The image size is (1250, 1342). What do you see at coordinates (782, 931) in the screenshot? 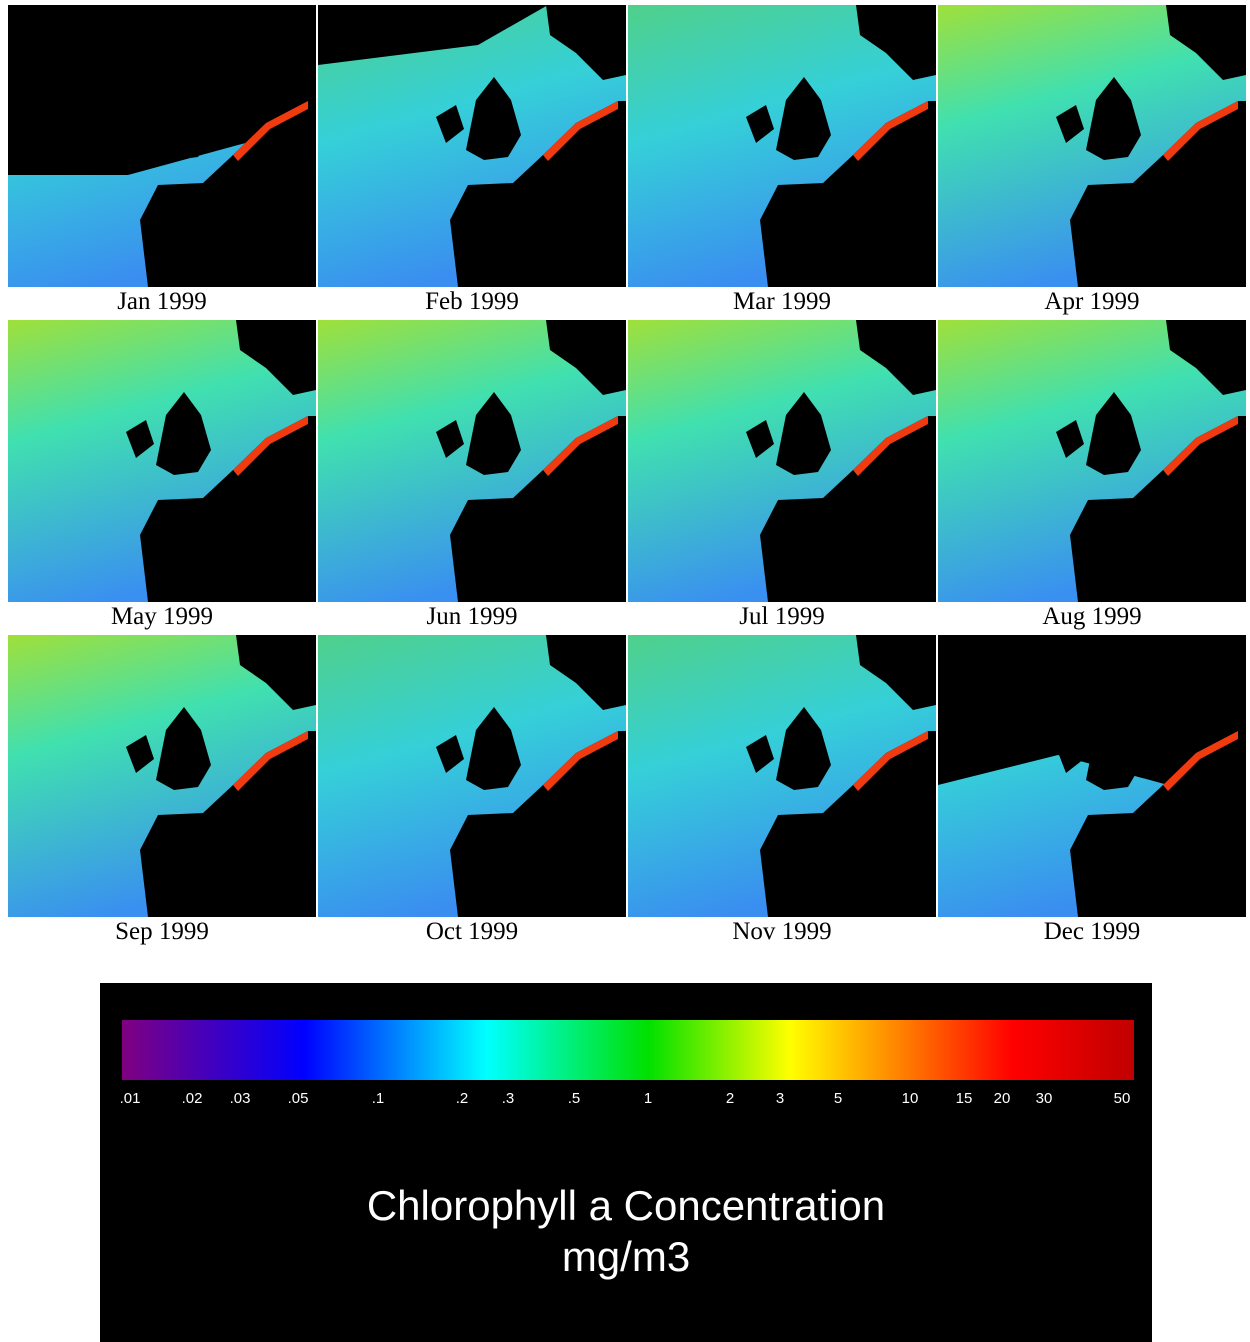
I see `panel-label: Nov 1999` at bounding box center [782, 931].